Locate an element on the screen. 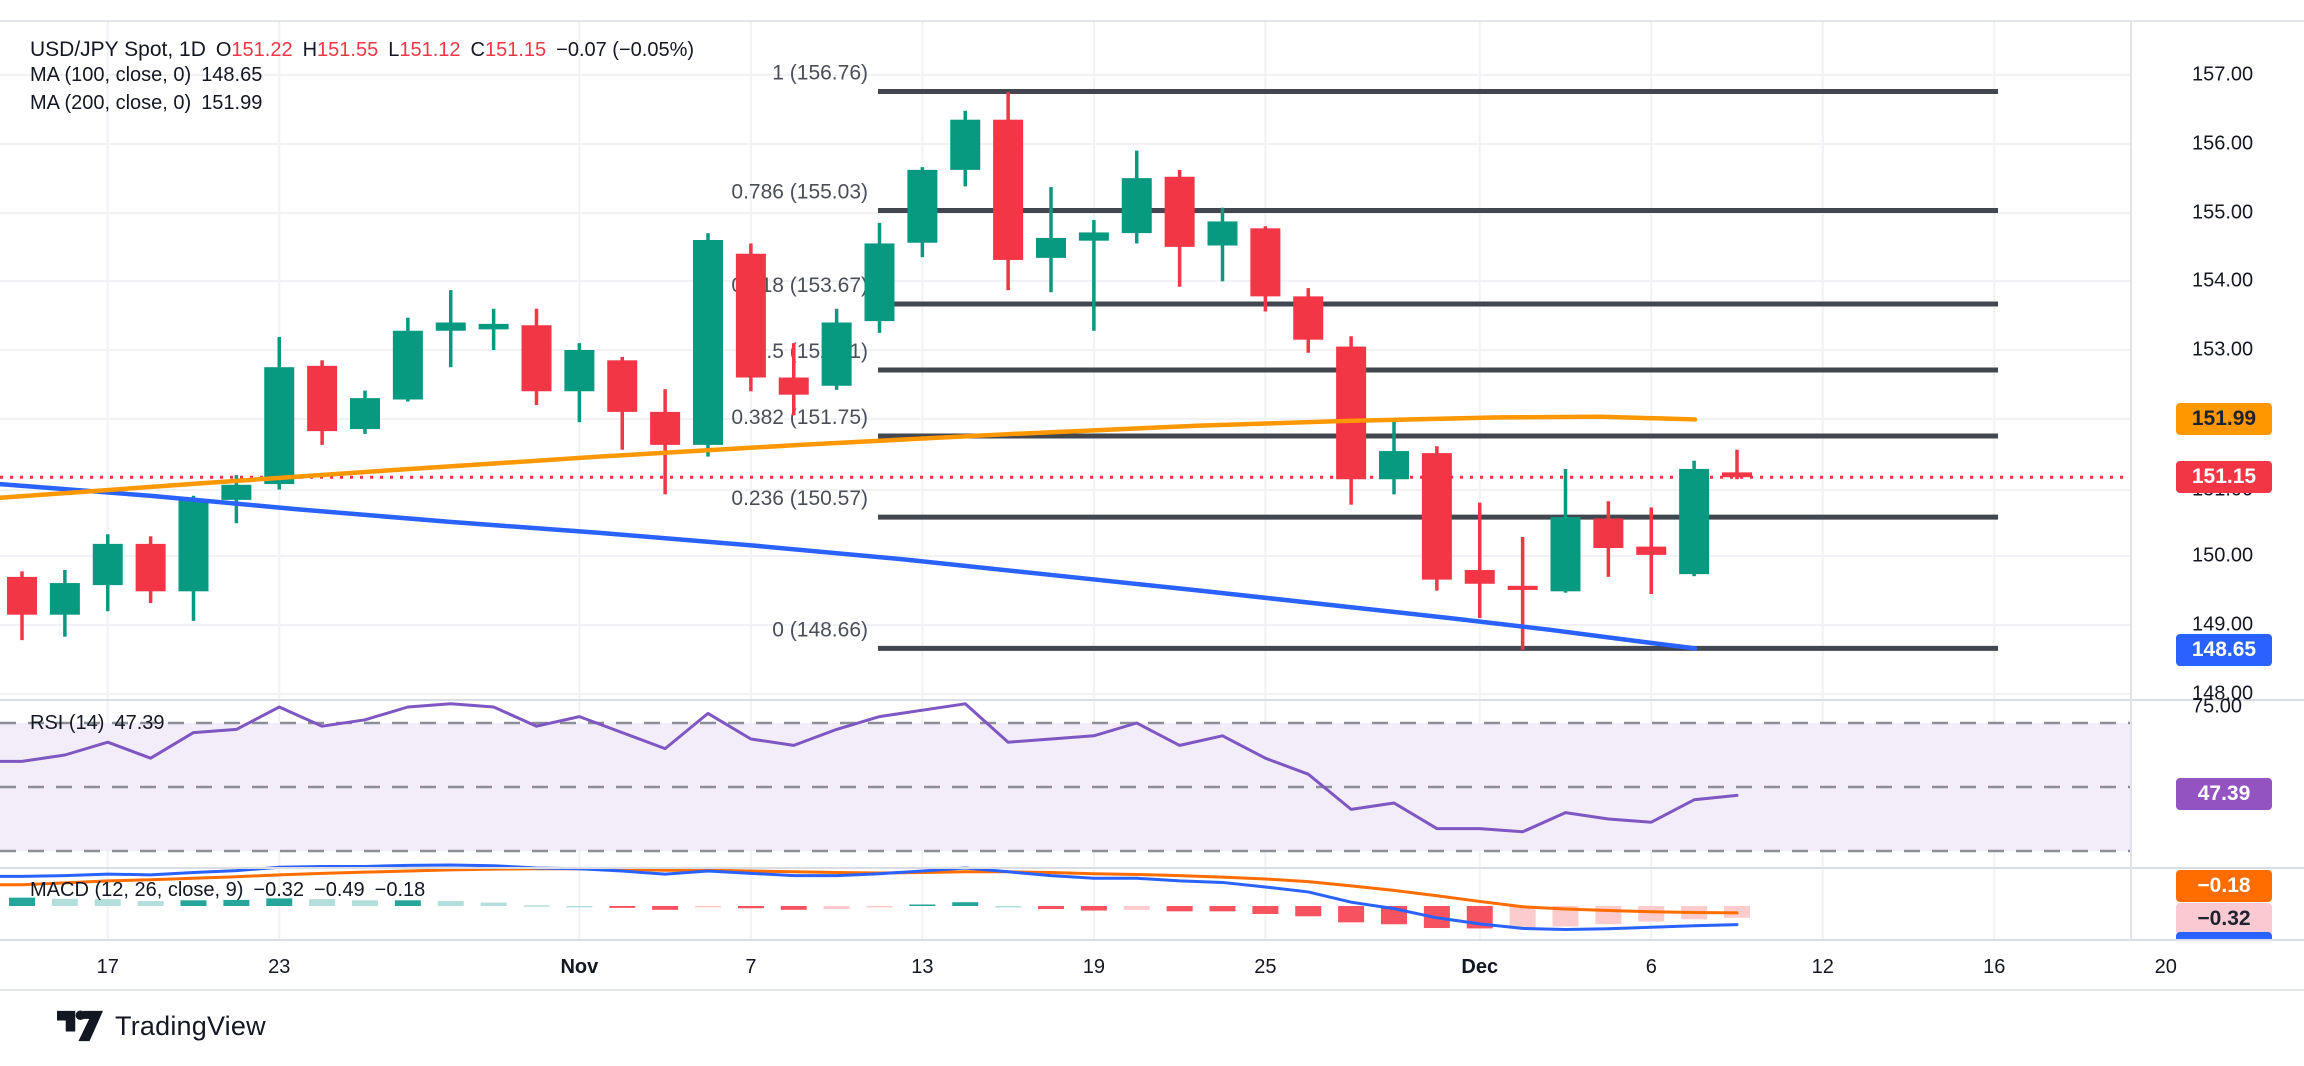  tradingview-logo: TradingView is located at coordinates (161, 1026).